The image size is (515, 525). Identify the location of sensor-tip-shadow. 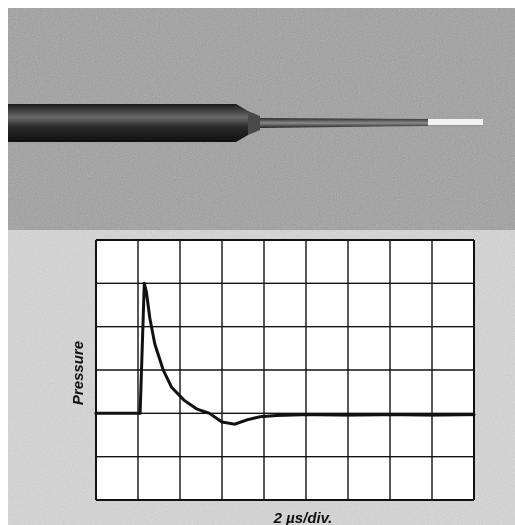
(455, 126).